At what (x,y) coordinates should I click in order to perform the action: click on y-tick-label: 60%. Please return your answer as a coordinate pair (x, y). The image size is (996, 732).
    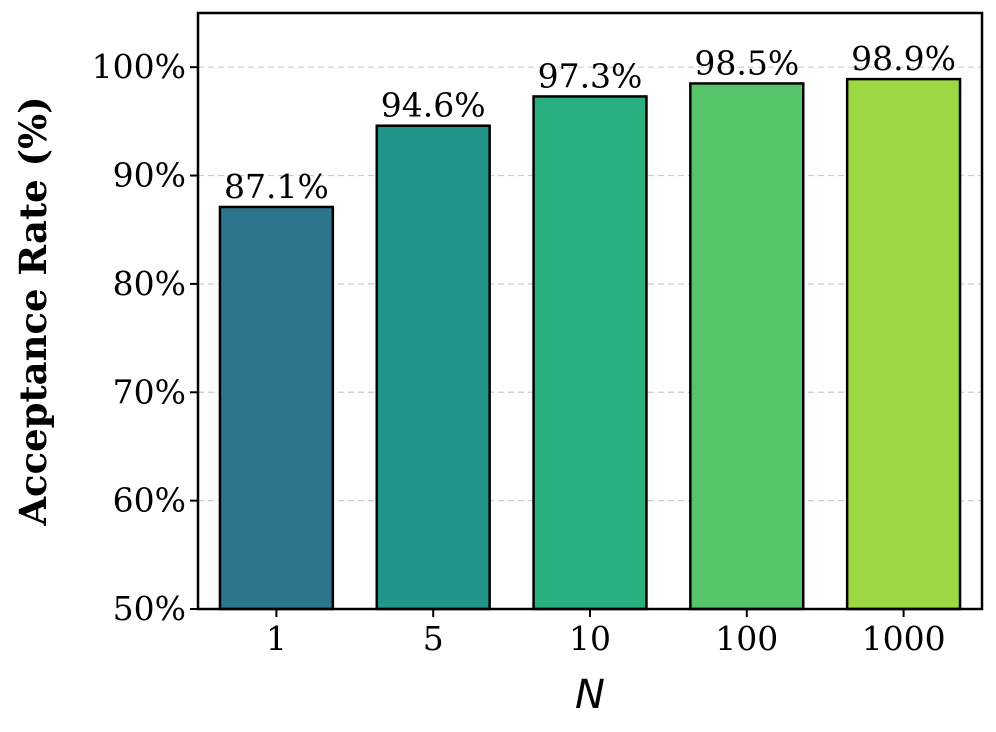
    Looking at the image, I should click on (149, 500).